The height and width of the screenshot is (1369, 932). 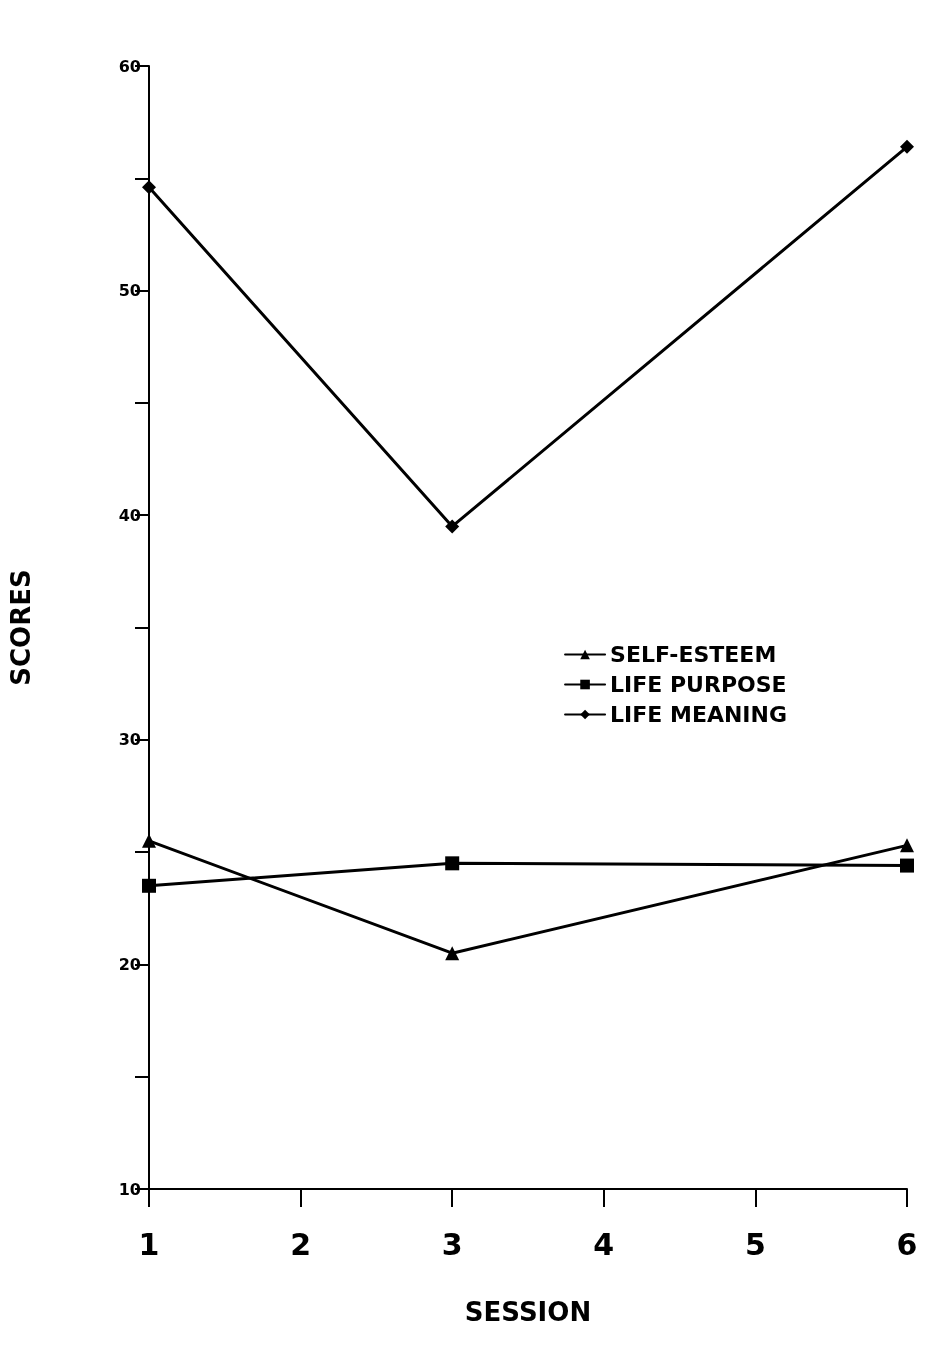 What do you see at coordinates (452, 1244) in the screenshot?
I see `x-tick-label: 3` at bounding box center [452, 1244].